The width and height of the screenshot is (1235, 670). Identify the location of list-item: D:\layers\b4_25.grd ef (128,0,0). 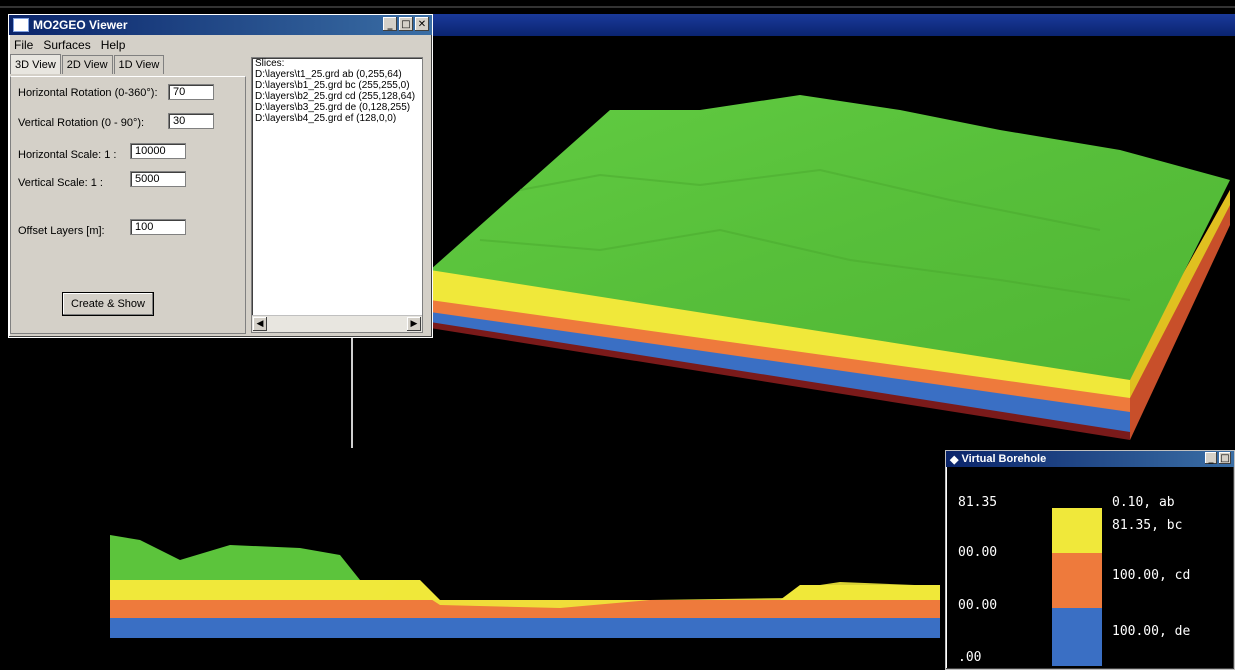
(326, 118).